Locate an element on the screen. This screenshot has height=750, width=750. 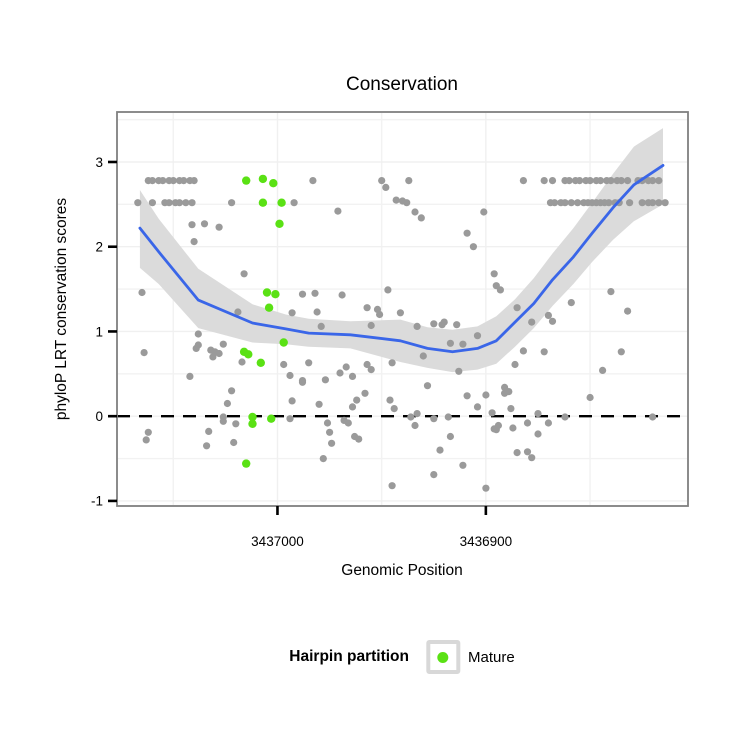
legend-key-box is located at coordinates (443, 657).